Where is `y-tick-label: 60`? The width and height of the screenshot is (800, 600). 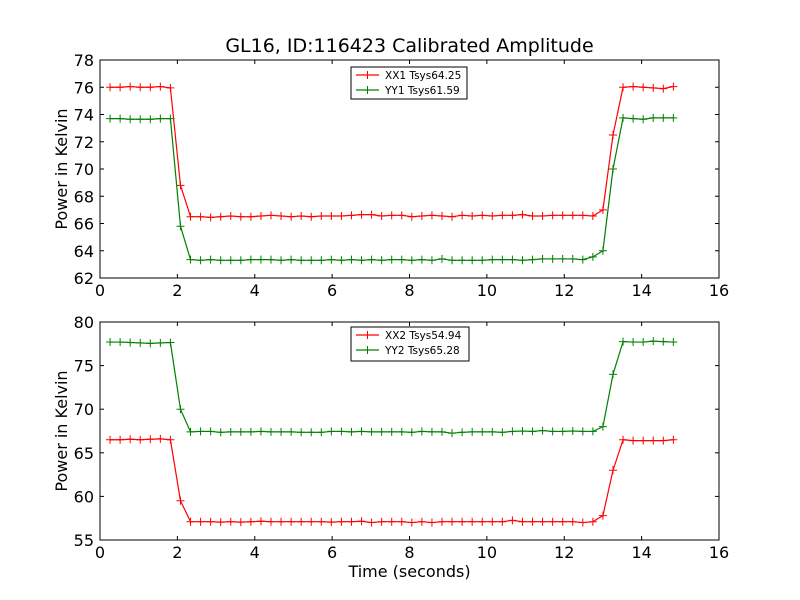 y-tick-label: 60 is located at coordinates (84, 496).